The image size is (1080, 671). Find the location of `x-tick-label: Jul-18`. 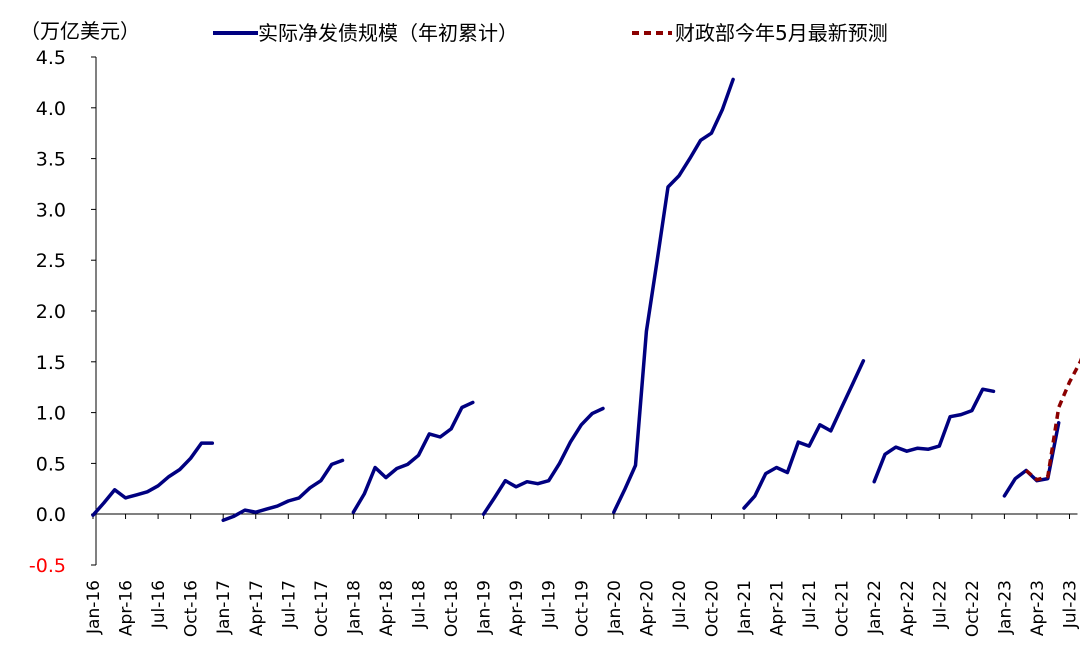

x-tick-label: Jul-18 is located at coordinates (420, 604).